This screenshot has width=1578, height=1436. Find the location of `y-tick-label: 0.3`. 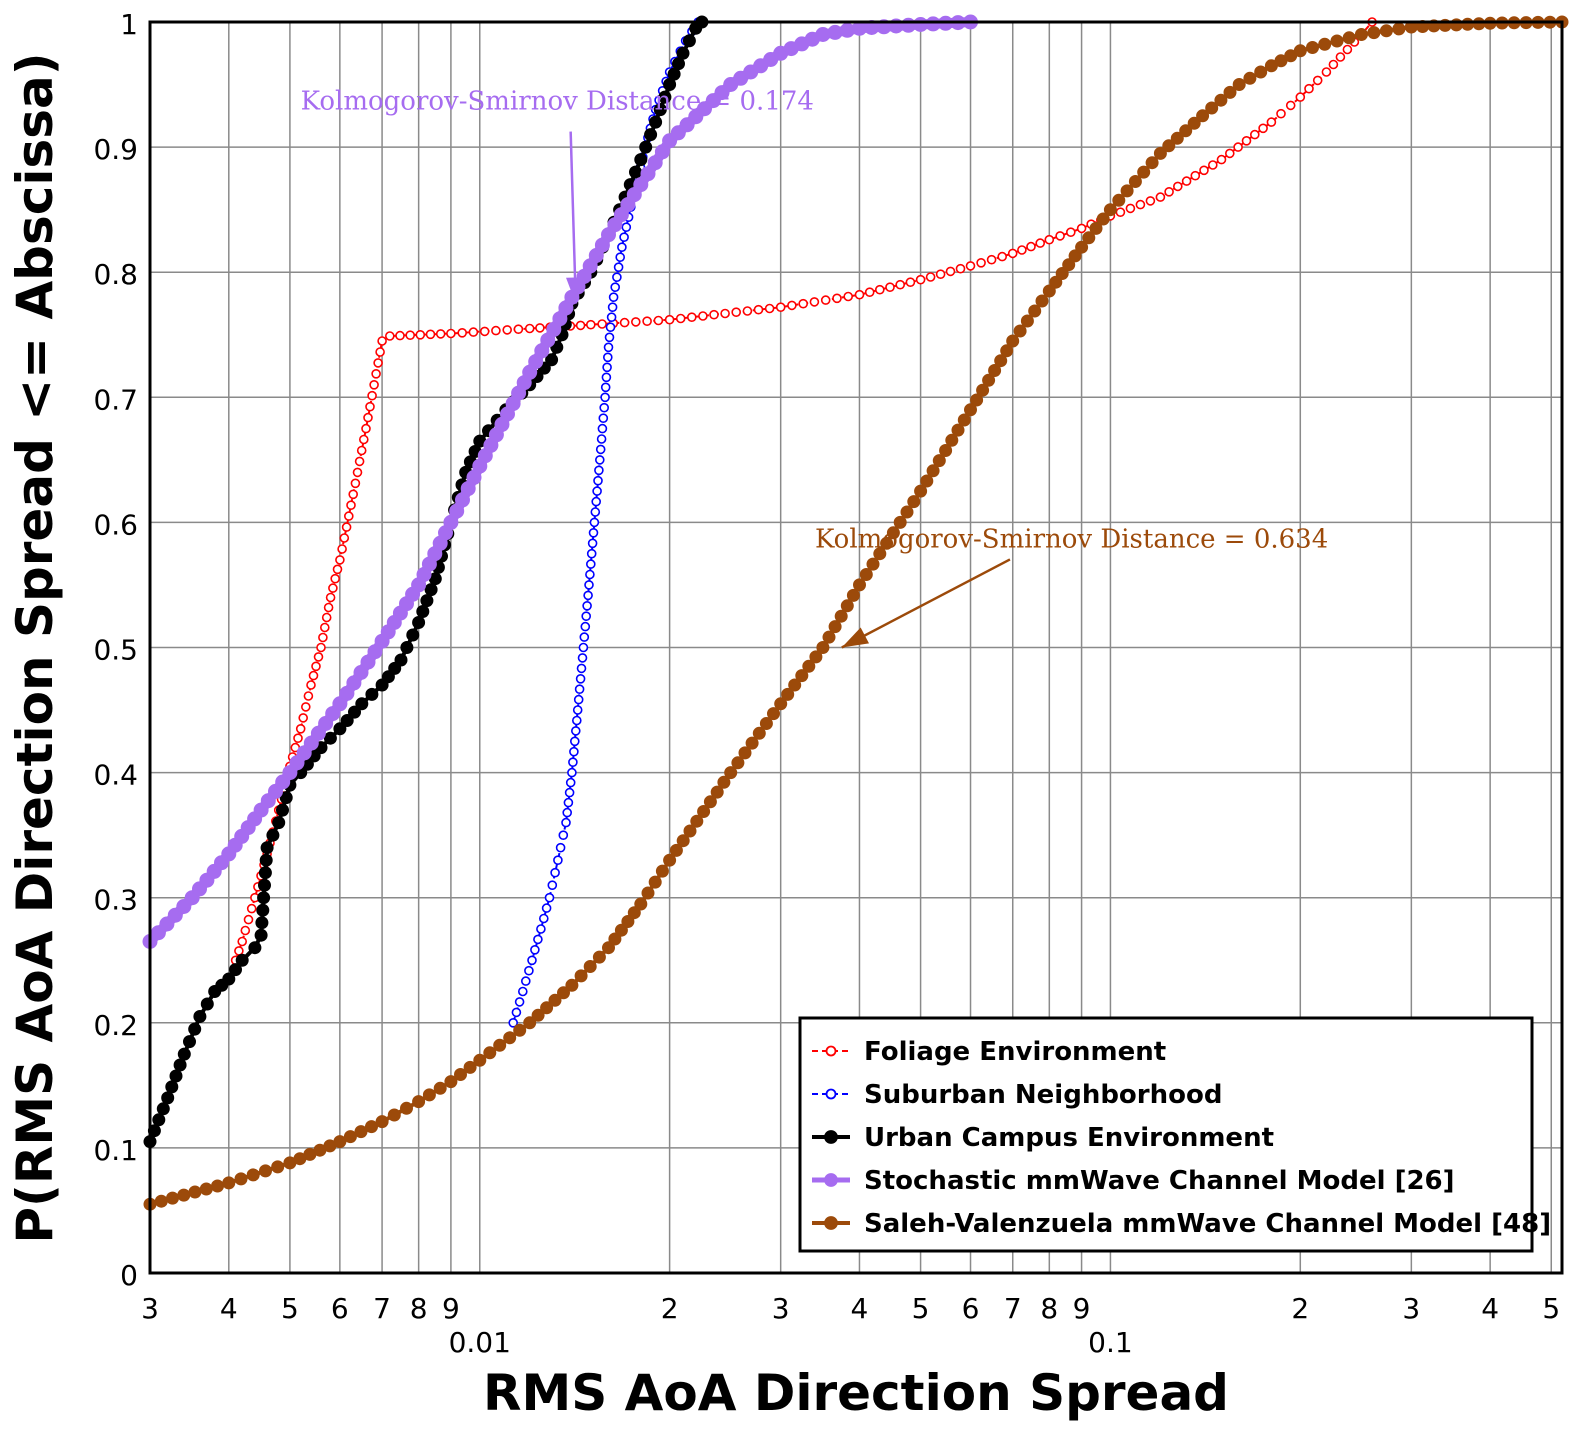

y-tick-label: 0.3 is located at coordinates (115, 900).